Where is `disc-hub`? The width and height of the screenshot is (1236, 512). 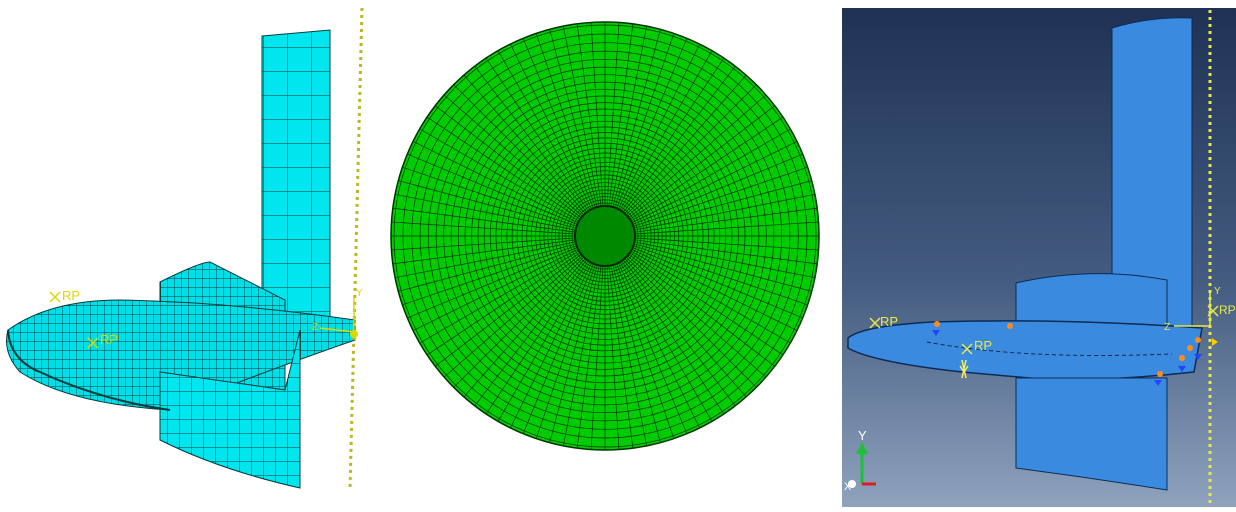 disc-hub is located at coordinates (605, 236).